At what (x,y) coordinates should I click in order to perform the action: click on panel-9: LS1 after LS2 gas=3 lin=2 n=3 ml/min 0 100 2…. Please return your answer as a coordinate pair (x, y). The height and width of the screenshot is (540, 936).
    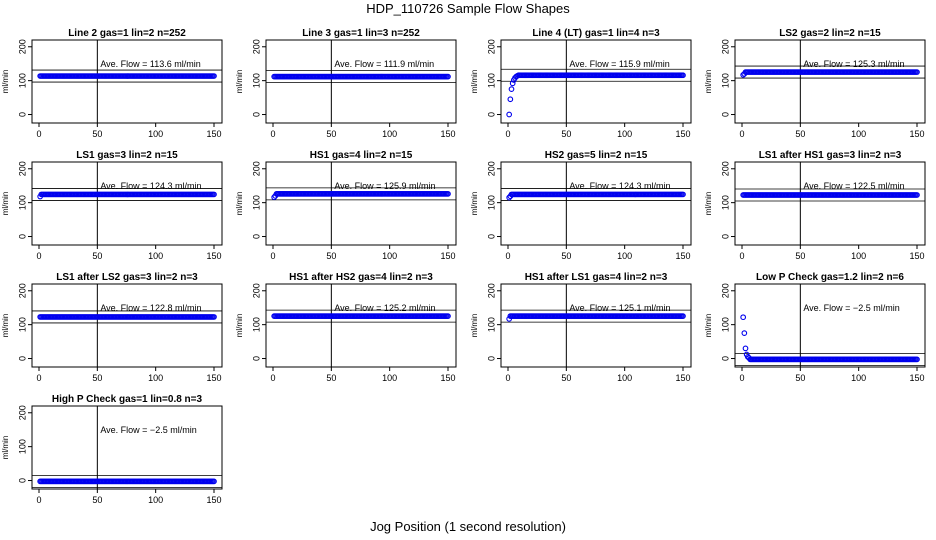
    Looking at the image, I should click on (112, 327).